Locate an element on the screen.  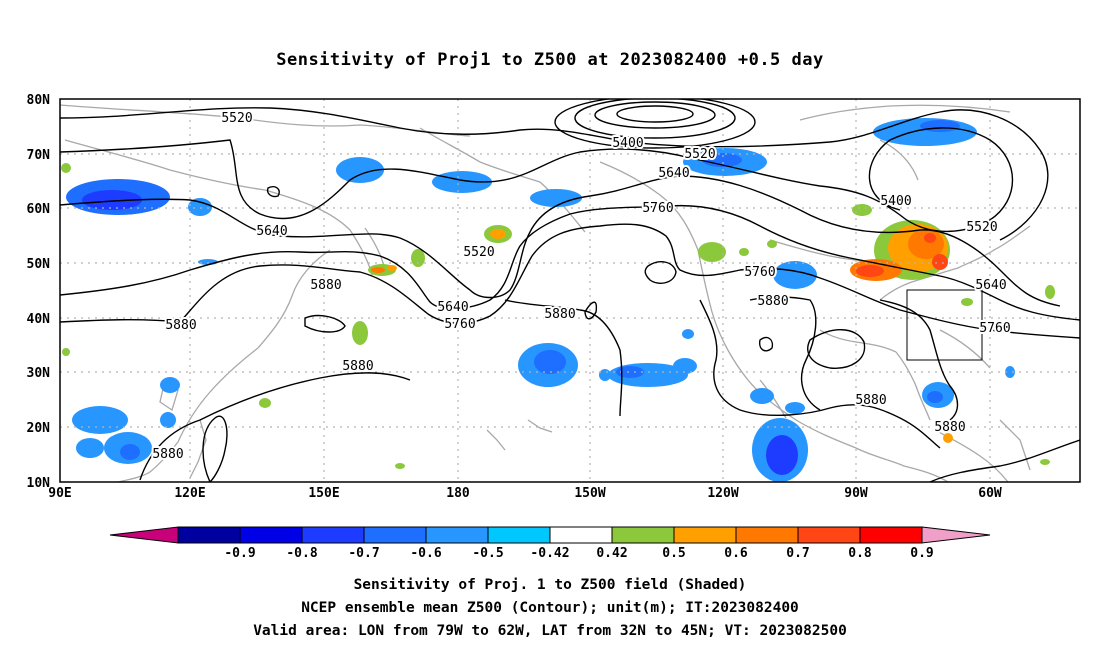
lat-label: 40N is located at coordinates (39, 319).